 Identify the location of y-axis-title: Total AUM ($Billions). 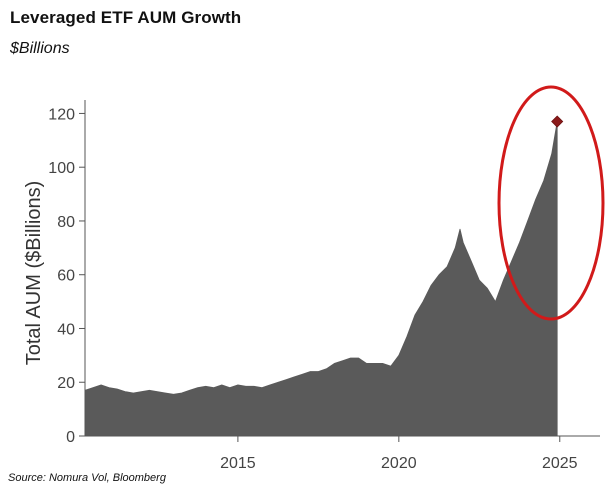
(34, 273).